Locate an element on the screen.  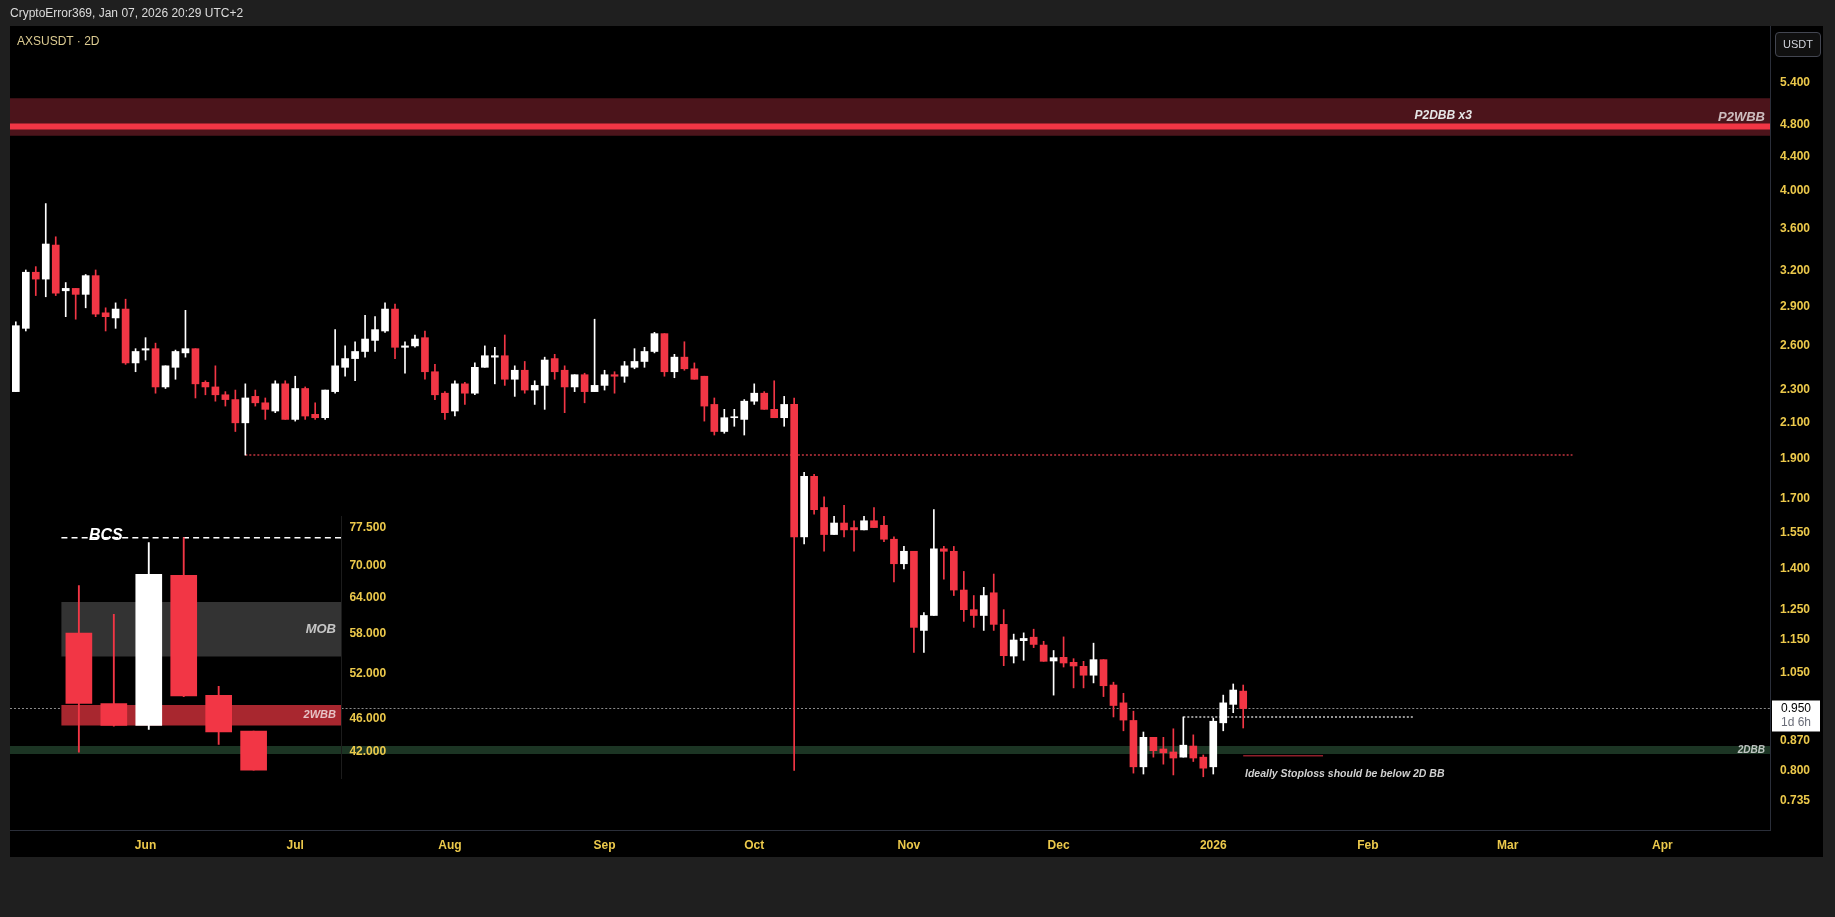
y-tick-label: 0.735 is located at coordinates (1795, 800).